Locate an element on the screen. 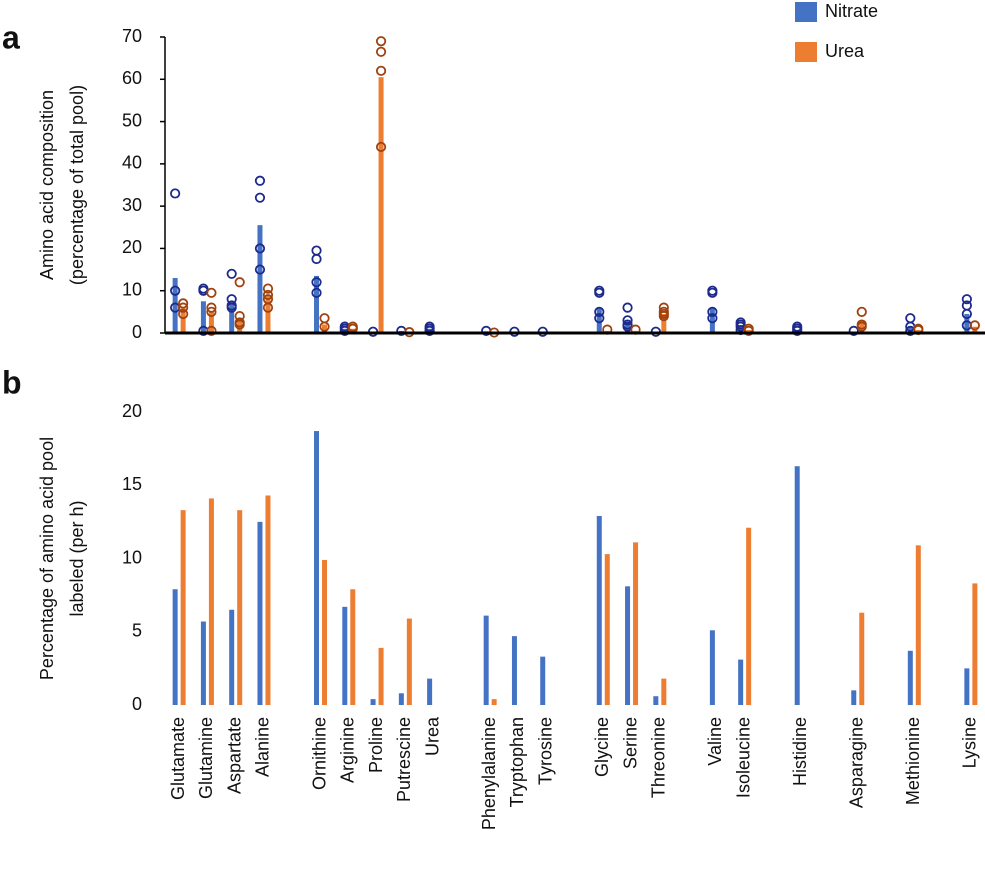  x-tick-label: Proline is located at coordinates (376, 745).